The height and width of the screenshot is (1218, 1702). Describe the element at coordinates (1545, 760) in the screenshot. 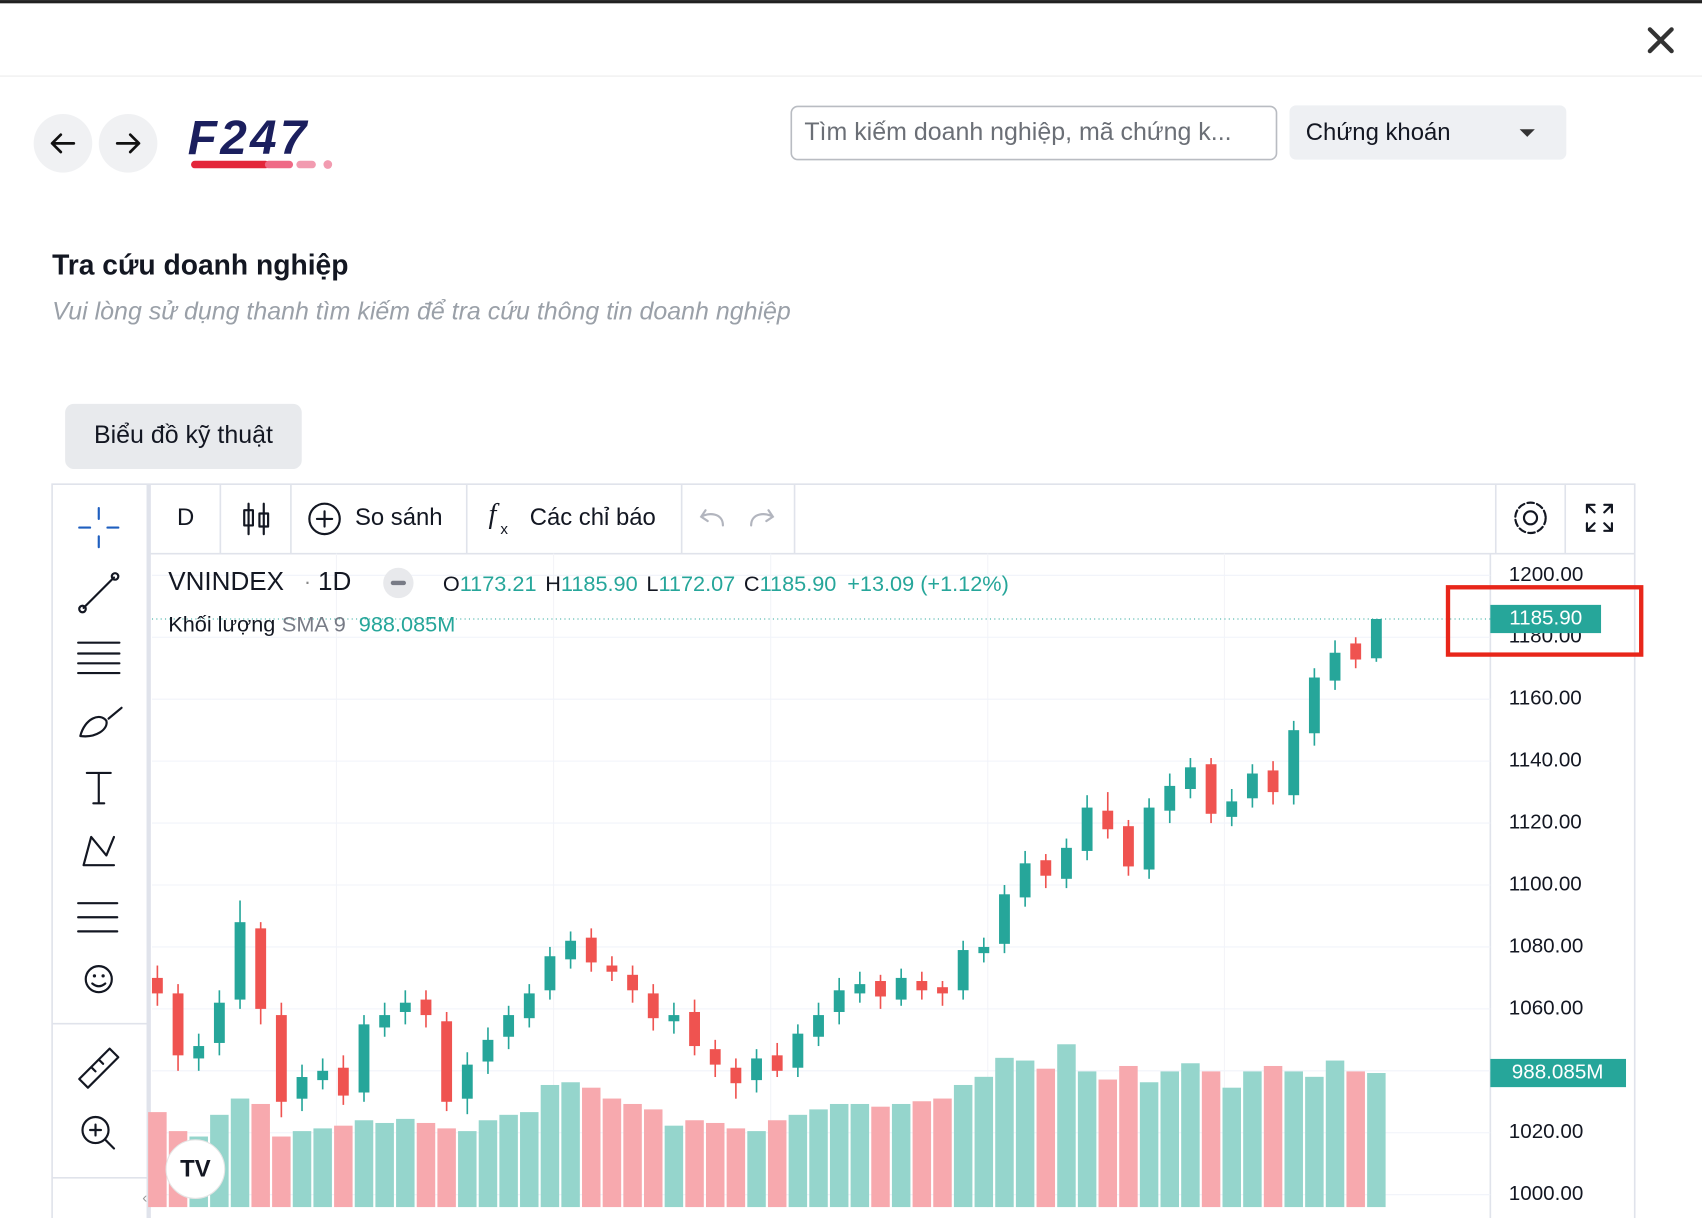

I see `y-tick-label: 1140.00` at that location.